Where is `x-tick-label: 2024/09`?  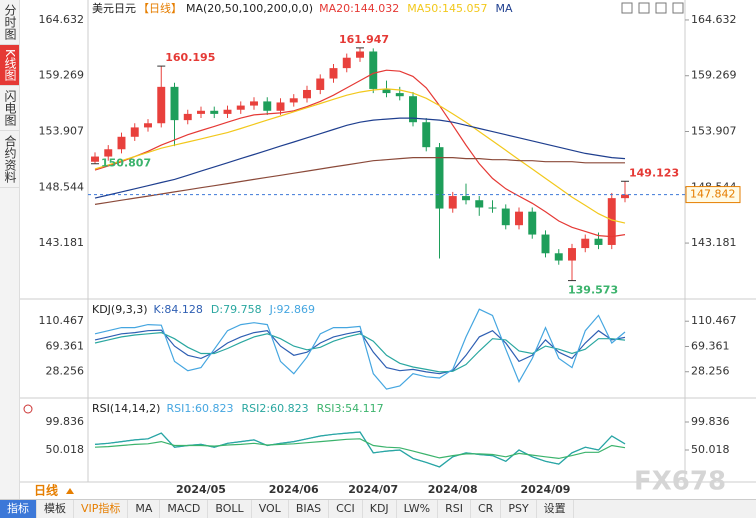 x-tick-label: 2024/09 is located at coordinates (546, 489).